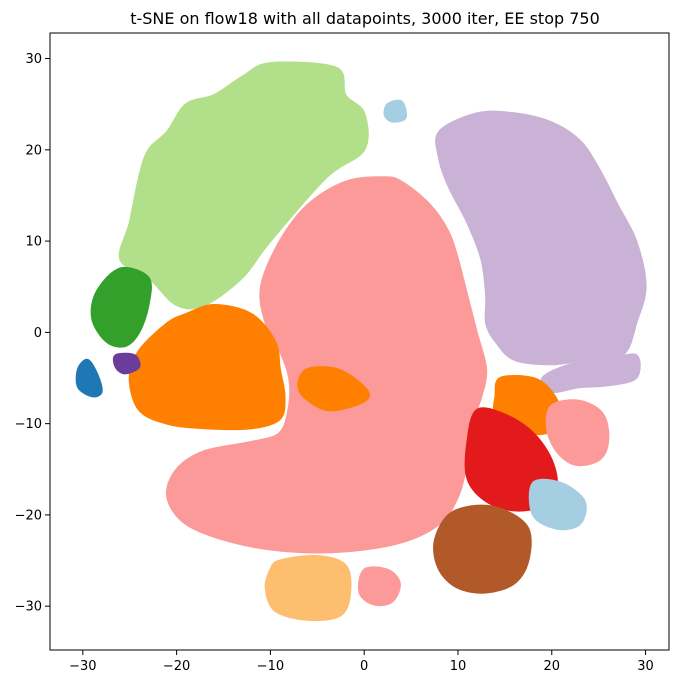  I want to click on y-tick-label: −10, so click(28, 424).